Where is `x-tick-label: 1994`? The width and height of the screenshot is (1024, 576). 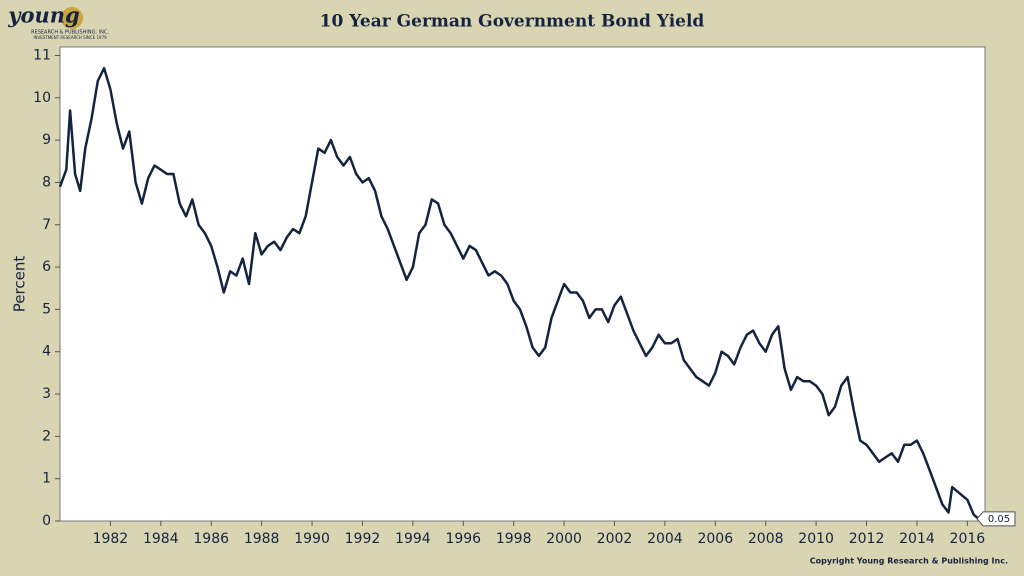
x-tick-label: 1994 is located at coordinates (413, 539).